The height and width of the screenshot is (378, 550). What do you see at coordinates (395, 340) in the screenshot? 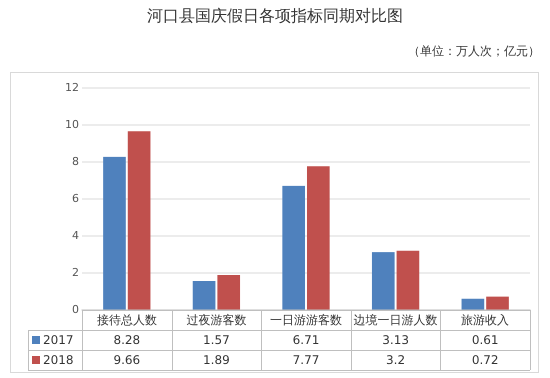
I see `data-label: 3.13` at bounding box center [395, 340].